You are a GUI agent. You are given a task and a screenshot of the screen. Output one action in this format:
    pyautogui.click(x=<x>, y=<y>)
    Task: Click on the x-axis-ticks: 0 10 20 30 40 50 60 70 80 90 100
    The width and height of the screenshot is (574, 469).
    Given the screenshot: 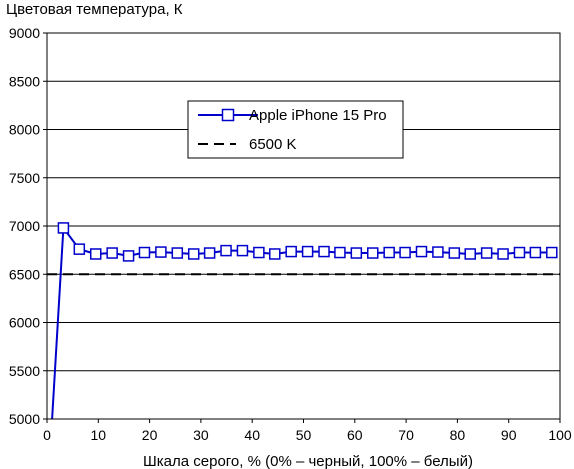 What is the action you would take?
    pyautogui.click(x=307, y=431)
    